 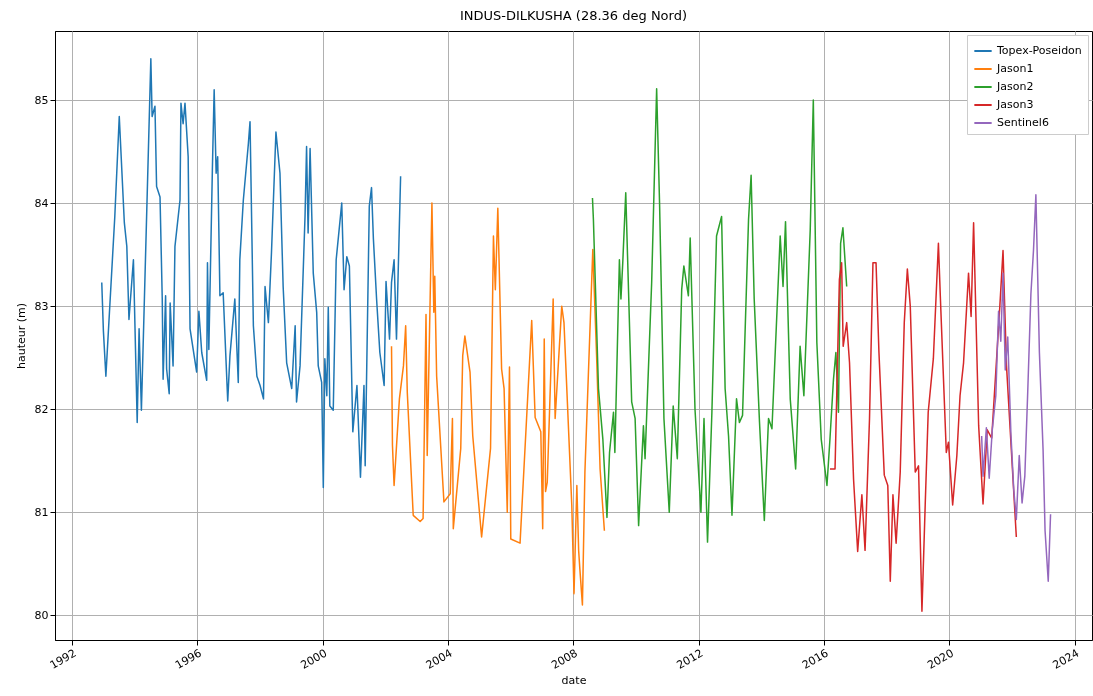 I want to click on chart-title: INDUS-DILKUSHA (28.36 deg Nord), so click(x=573, y=15).